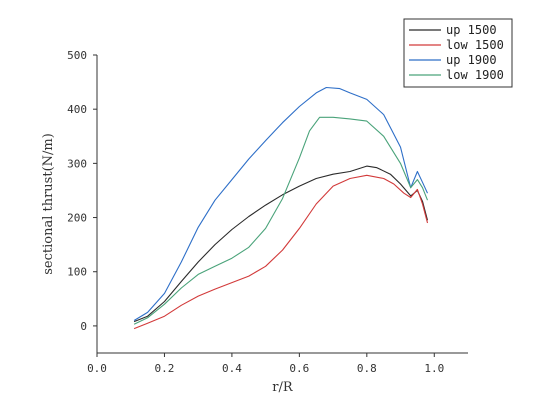 Image resolution: width=554 pixels, height=410 pixels. What do you see at coordinates (232, 368) in the screenshot?
I see `x-tick-label: 0.4` at bounding box center [232, 368].